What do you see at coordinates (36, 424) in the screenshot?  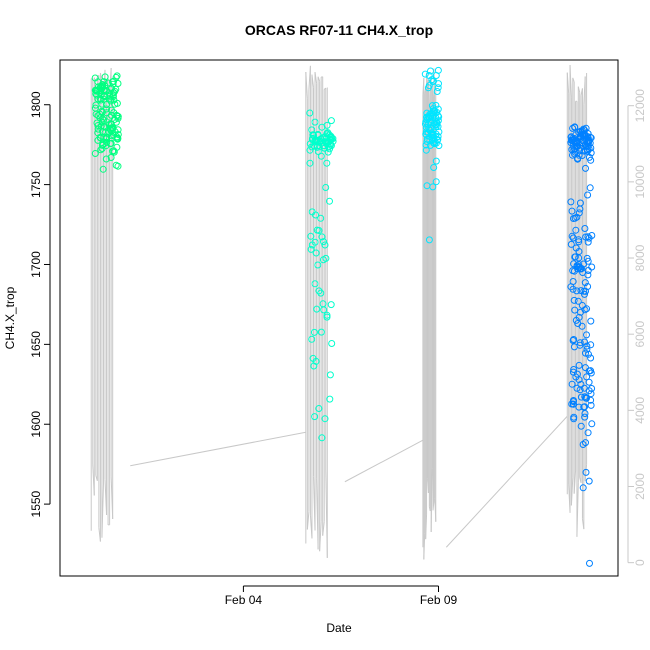 I see `y-tick-label: 1600` at bounding box center [36, 424].